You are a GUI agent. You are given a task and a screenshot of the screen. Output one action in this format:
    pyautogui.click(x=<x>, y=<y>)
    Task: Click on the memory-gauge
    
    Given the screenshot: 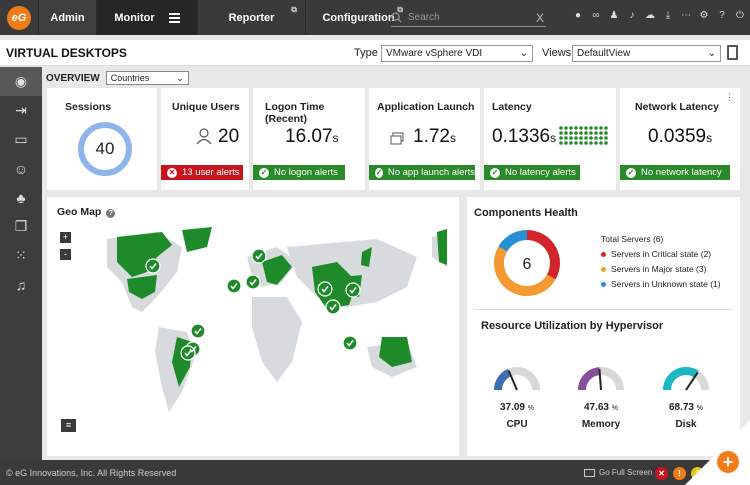 What is the action you would take?
    pyautogui.click(x=601, y=377)
    